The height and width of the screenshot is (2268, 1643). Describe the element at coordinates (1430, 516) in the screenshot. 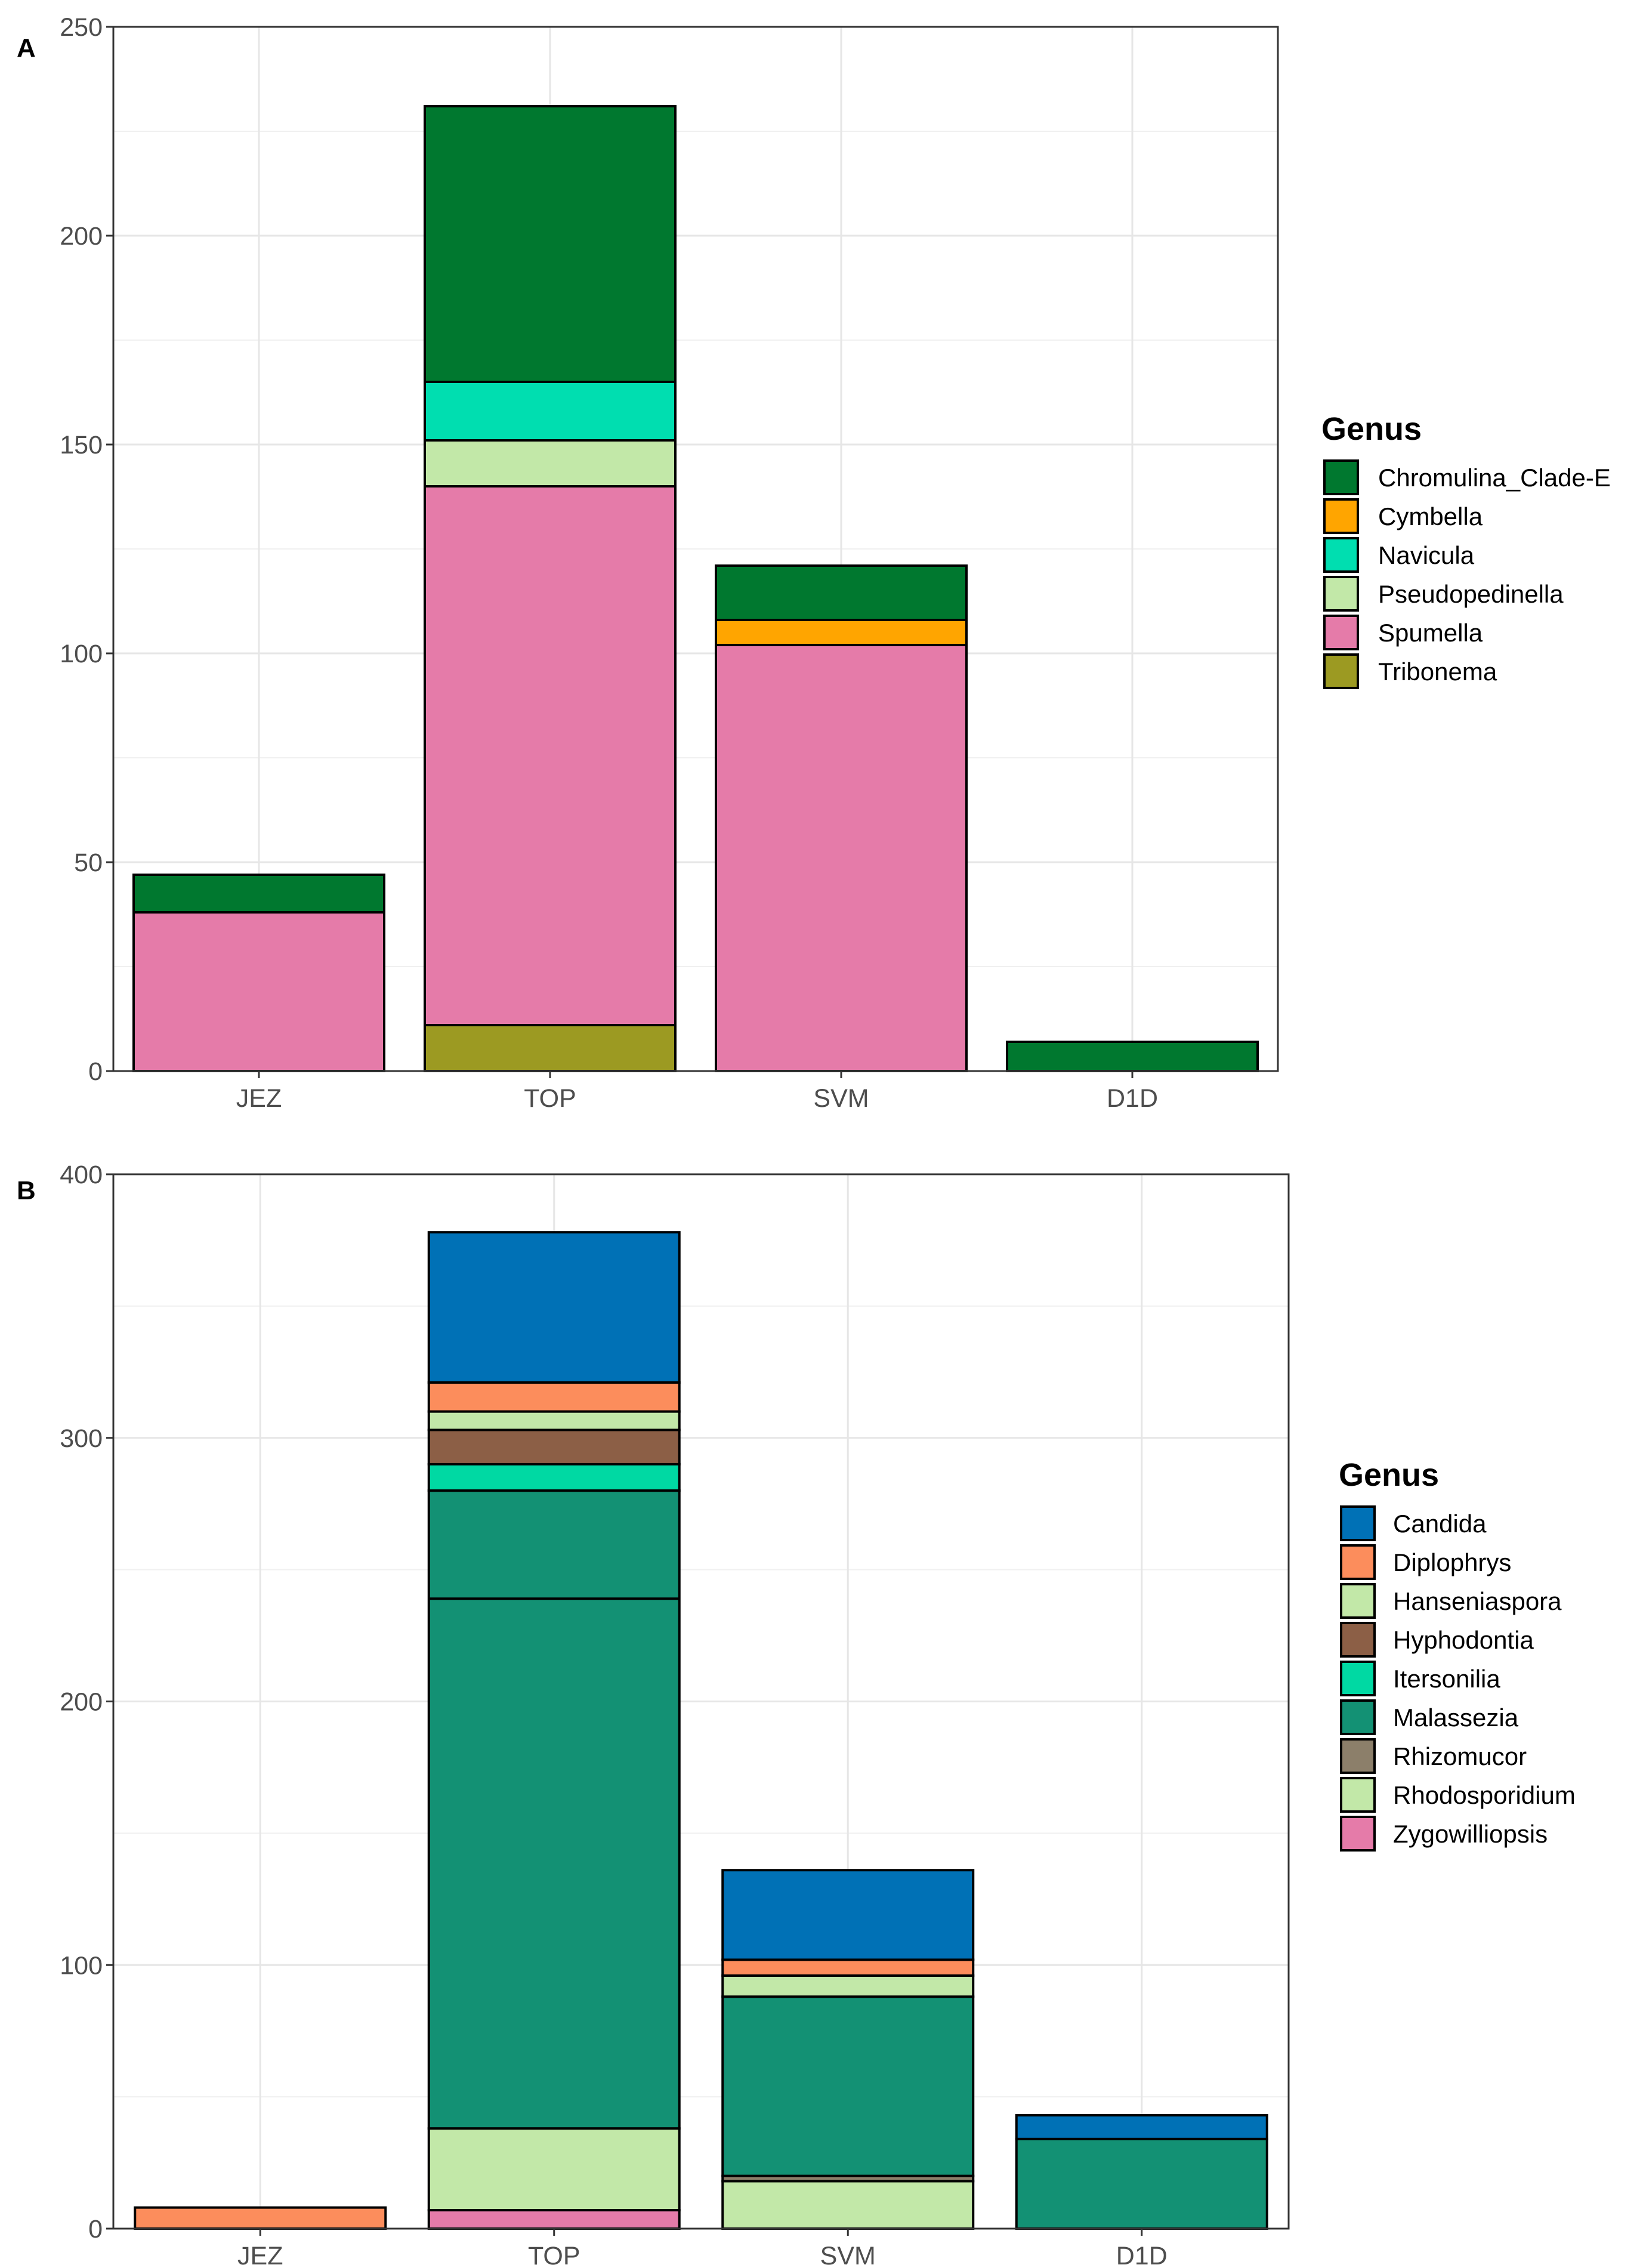

I see `legend-label-cymbella: Cymbella` at that location.